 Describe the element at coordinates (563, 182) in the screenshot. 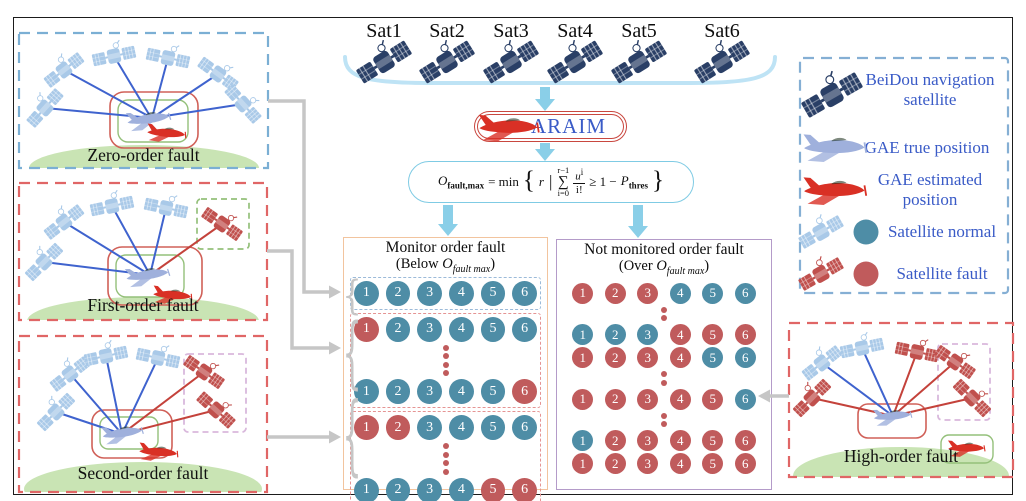

I see `formula-summation: r−1 ∑ i=0` at that location.